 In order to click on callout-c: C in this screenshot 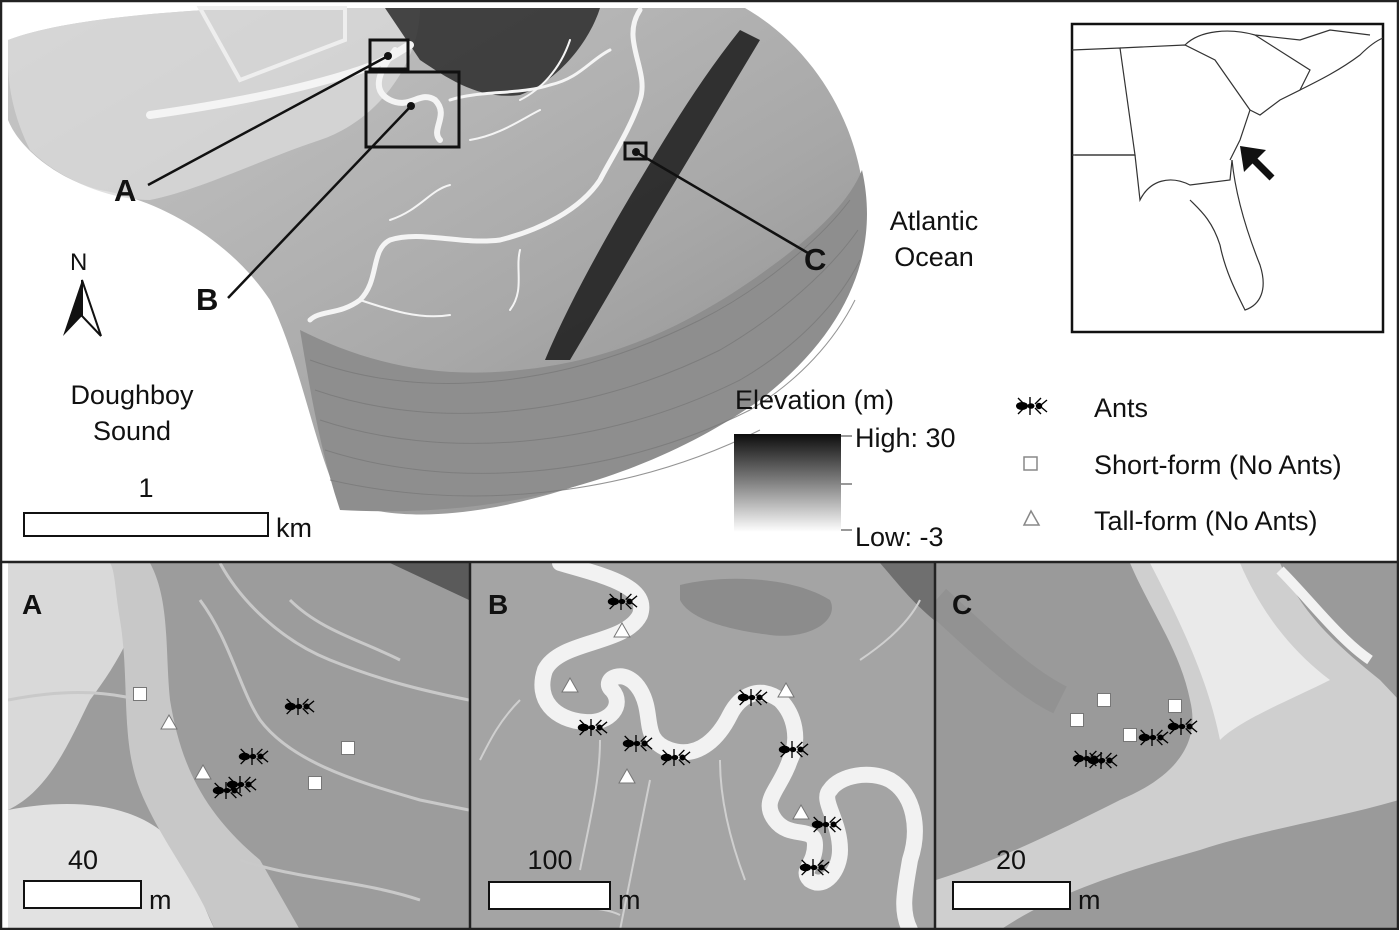, I will do `click(815, 259)`.